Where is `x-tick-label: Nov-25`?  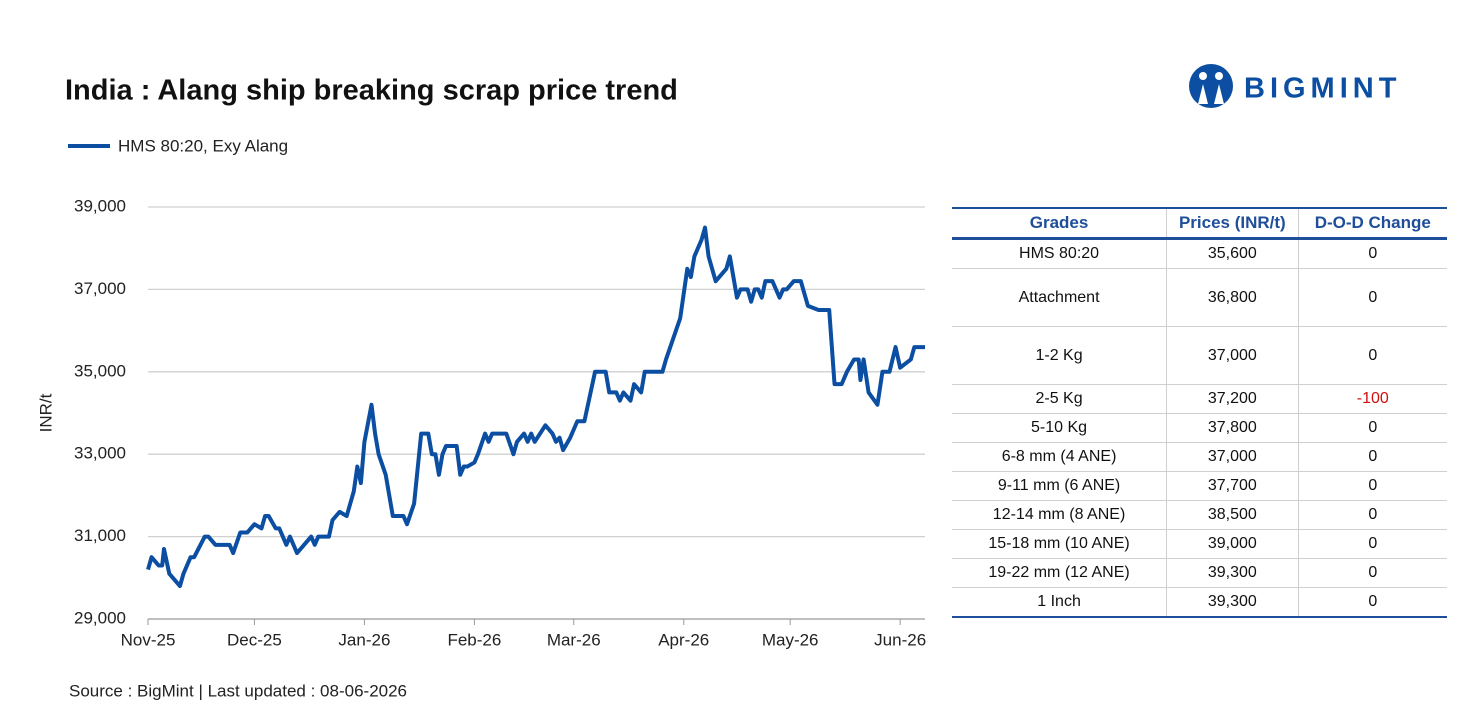 x-tick-label: Nov-25 is located at coordinates (148, 639).